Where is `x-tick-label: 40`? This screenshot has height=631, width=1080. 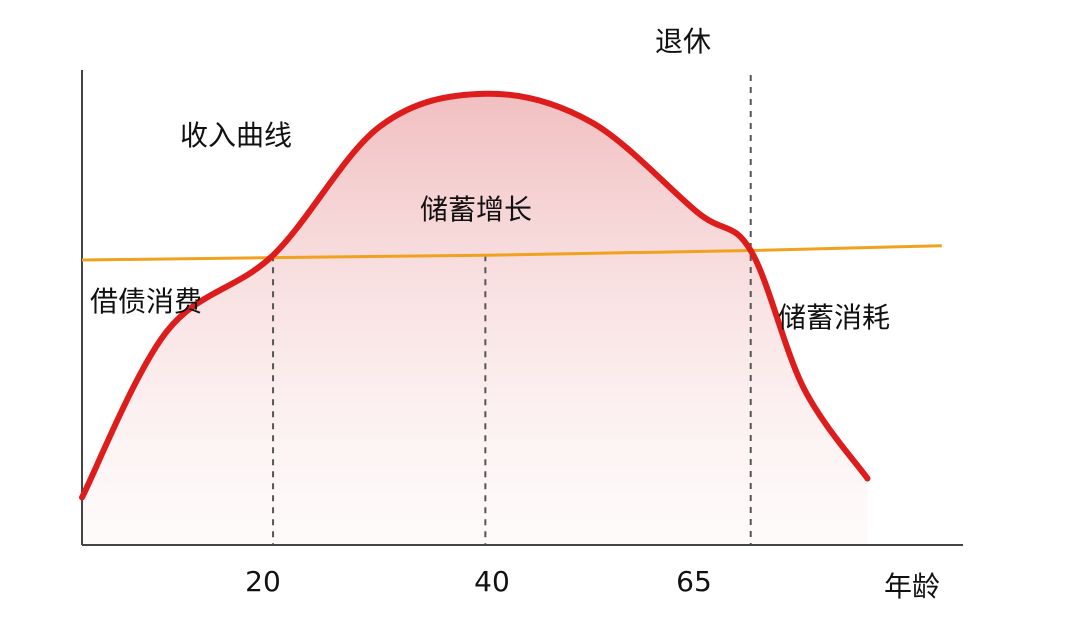 x-tick-label: 40 is located at coordinates (492, 581).